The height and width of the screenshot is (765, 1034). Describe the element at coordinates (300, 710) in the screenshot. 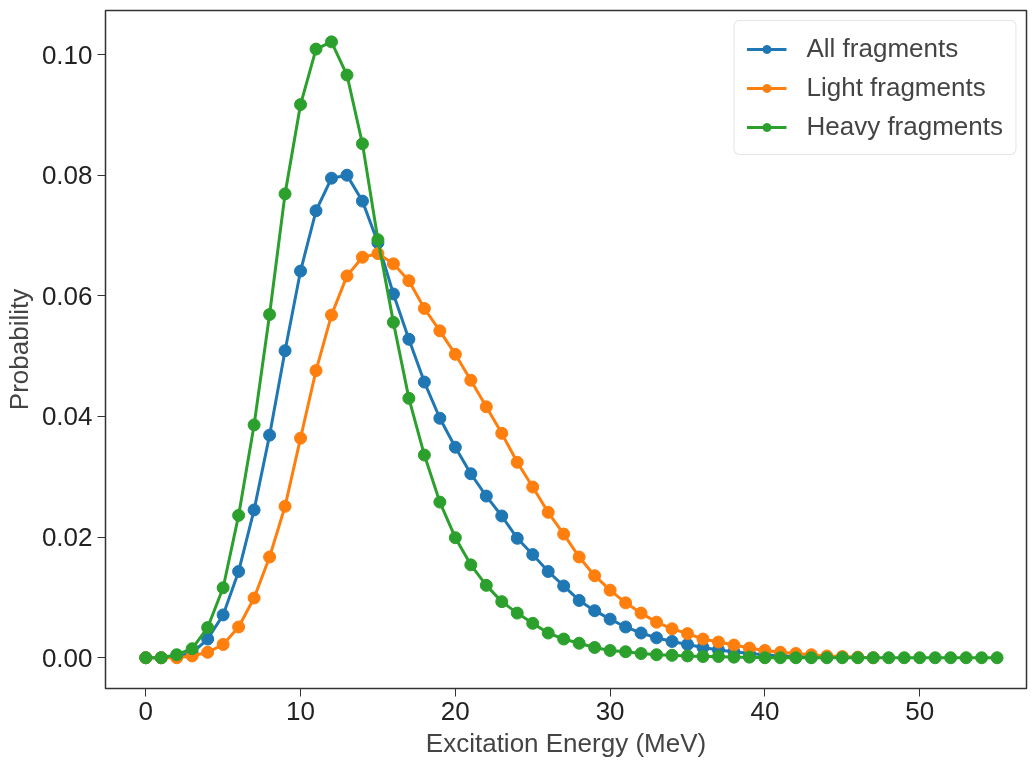

I see `x-tick-label: 10` at that location.